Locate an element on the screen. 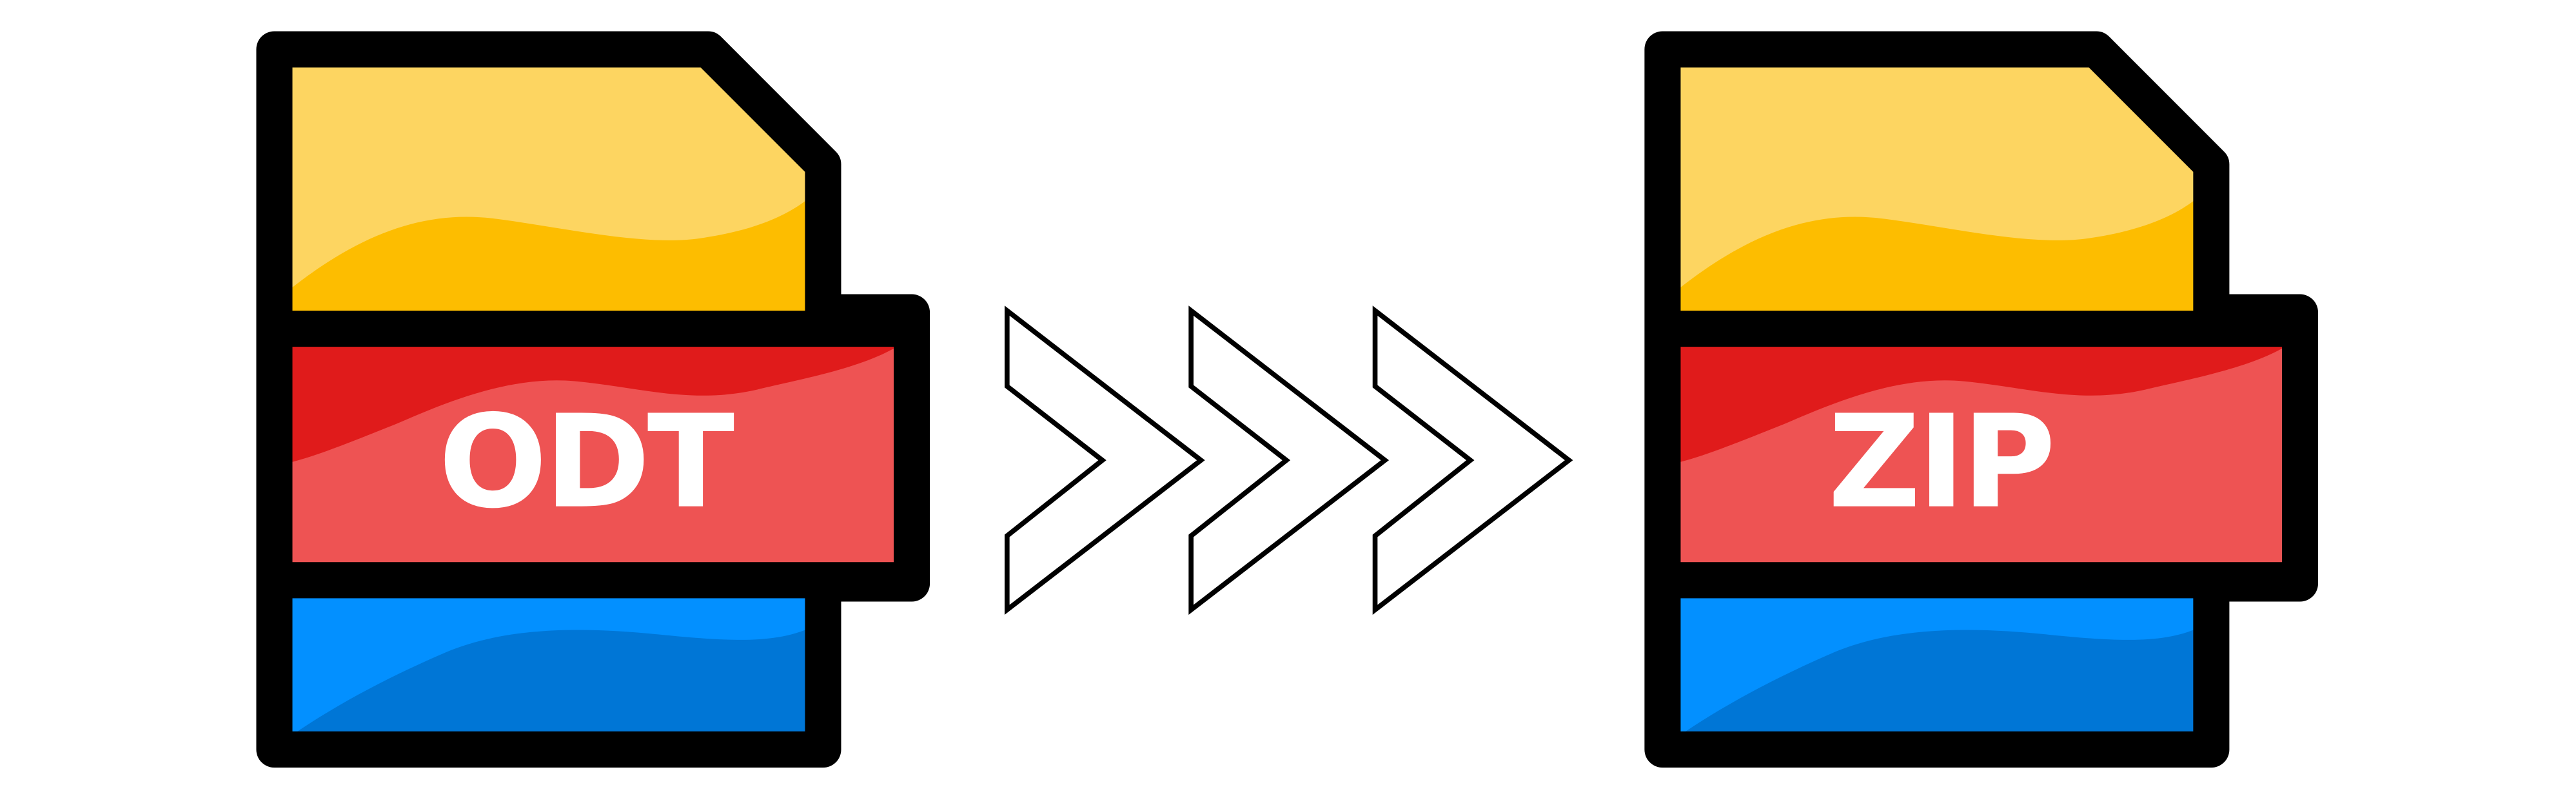  target-format-label: ZIP is located at coordinates (1940, 462).